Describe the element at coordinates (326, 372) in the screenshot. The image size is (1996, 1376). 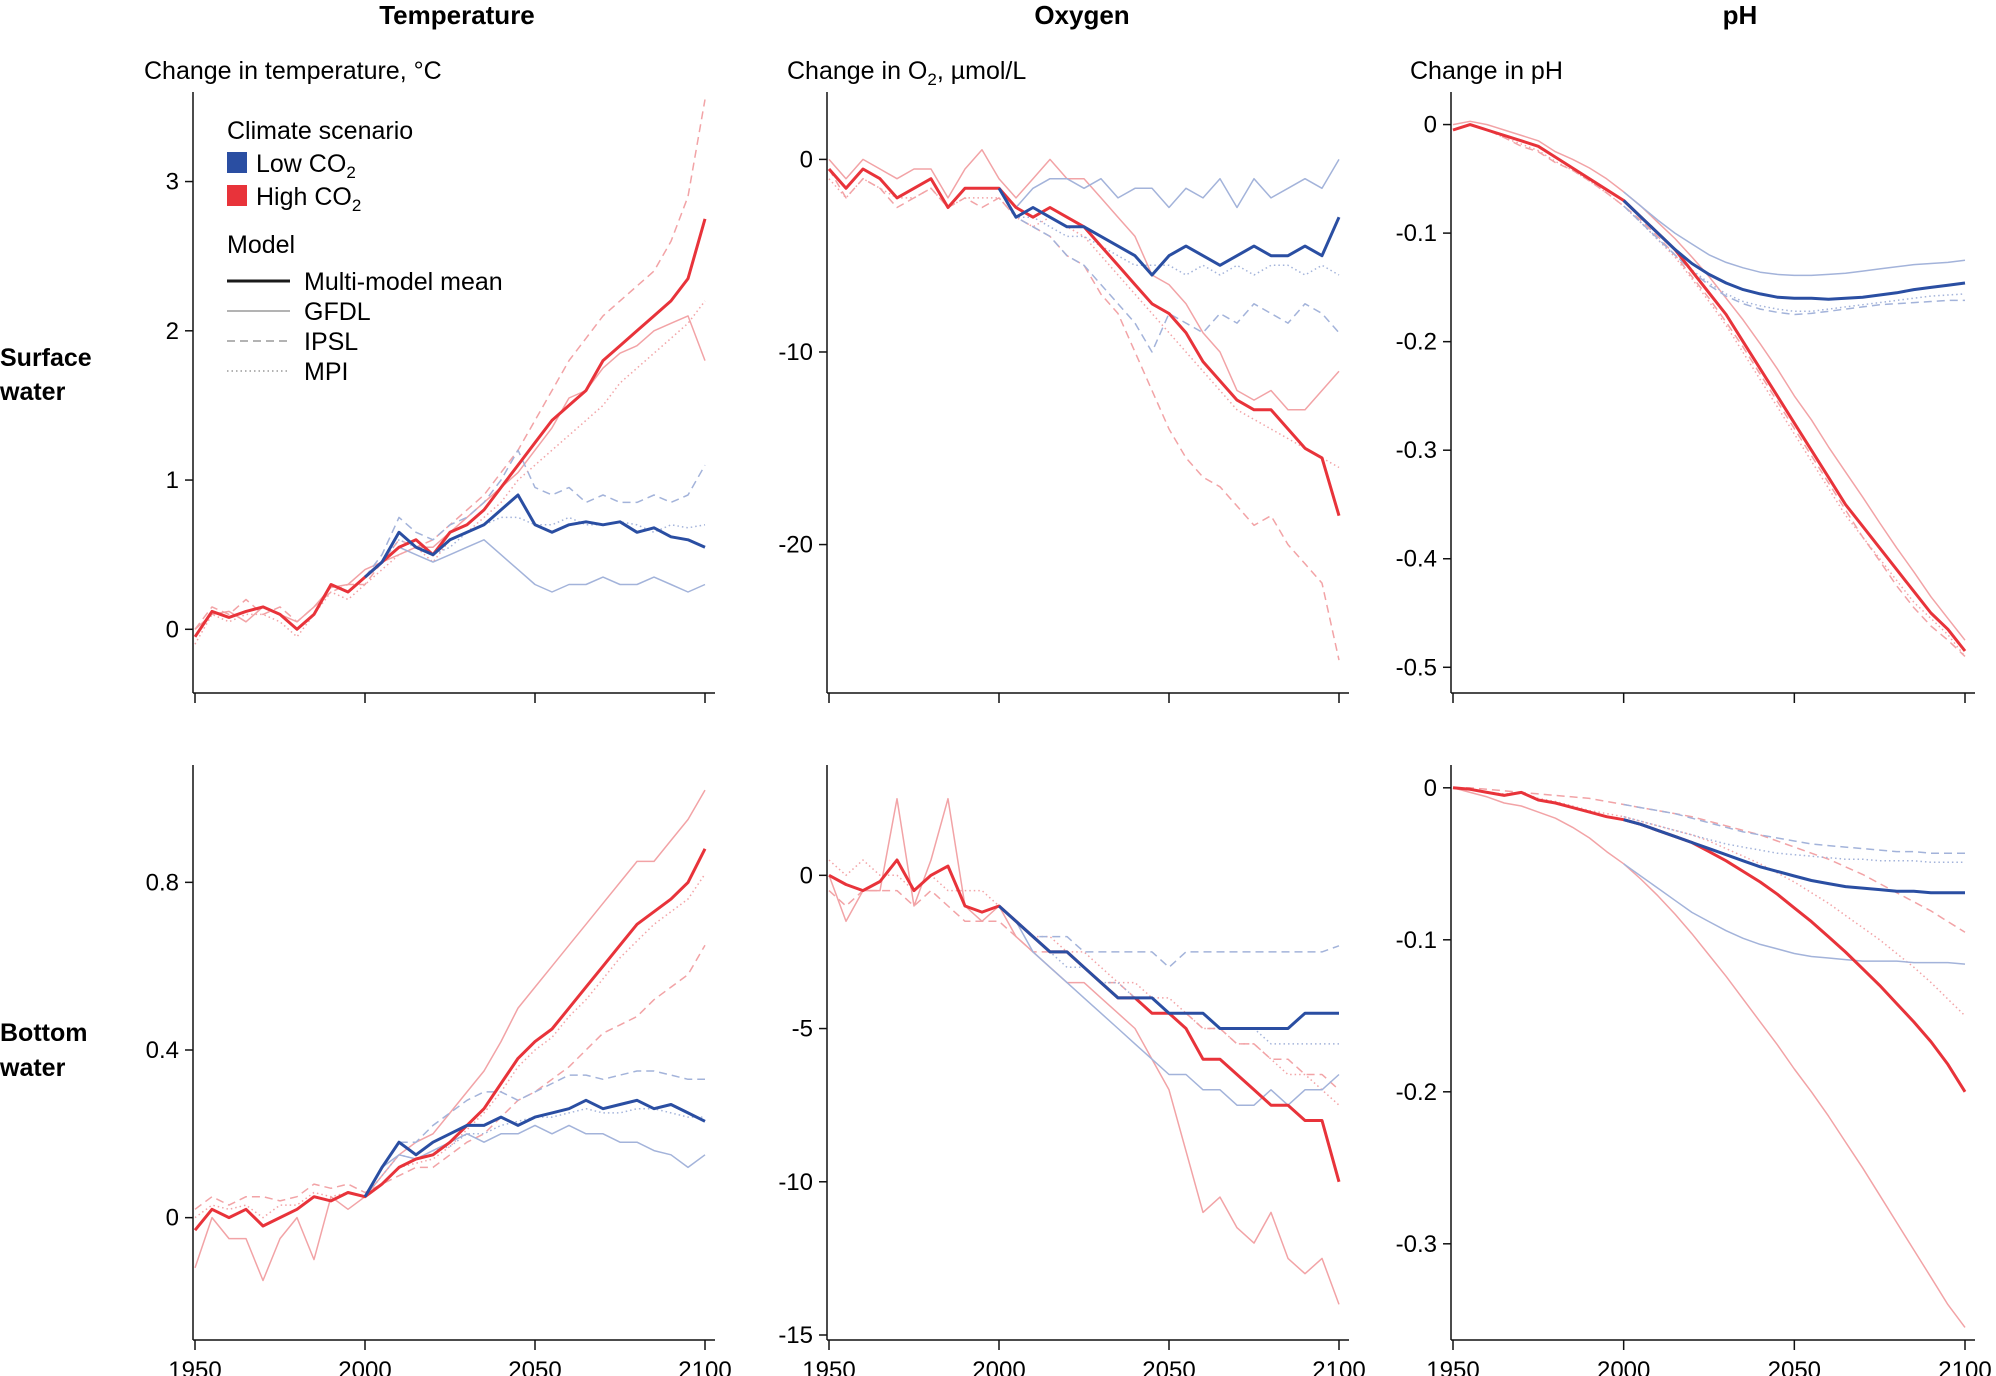
I see `legend-label-mpi: MPI` at that location.